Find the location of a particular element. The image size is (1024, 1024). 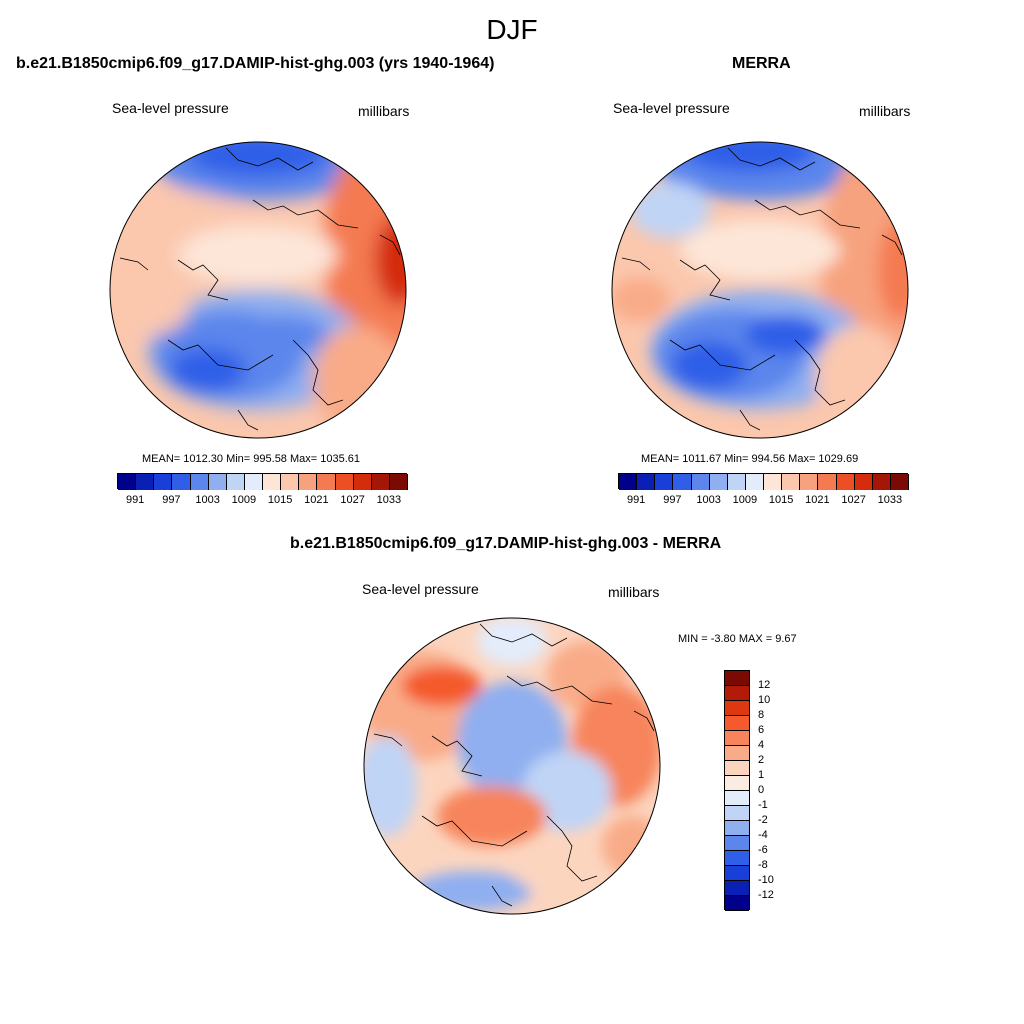

colorbar-tick-label: 1 is located at coordinates (761, 775).